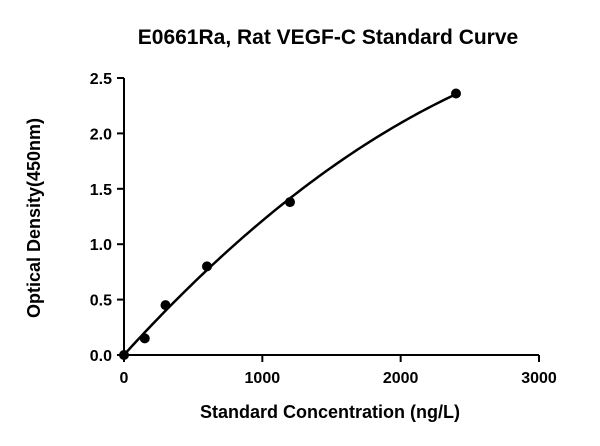 The width and height of the screenshot is (600, 446). Describe the element at coordinates (101, 301) in the screenshot. I see `y-tick-label: 0.5` at that location.